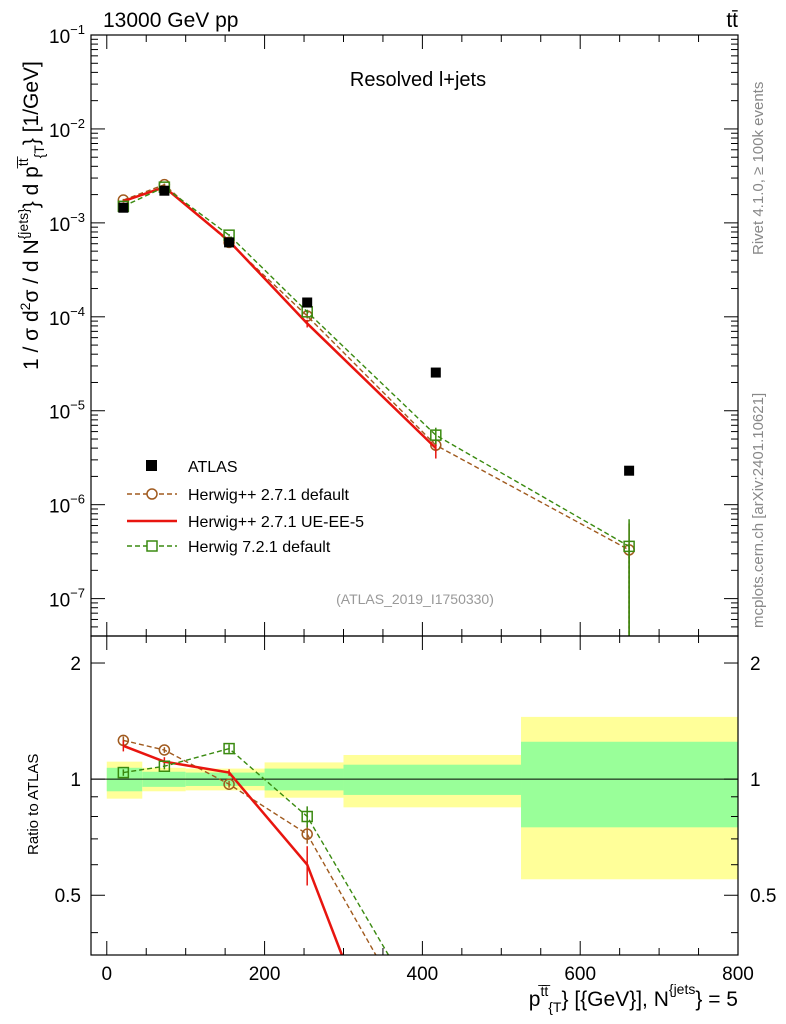 The image size is (786, 1024). Describe the element at coordinates (106, 974) in the screenshot. I see `x-tick-label: 0` at that location.